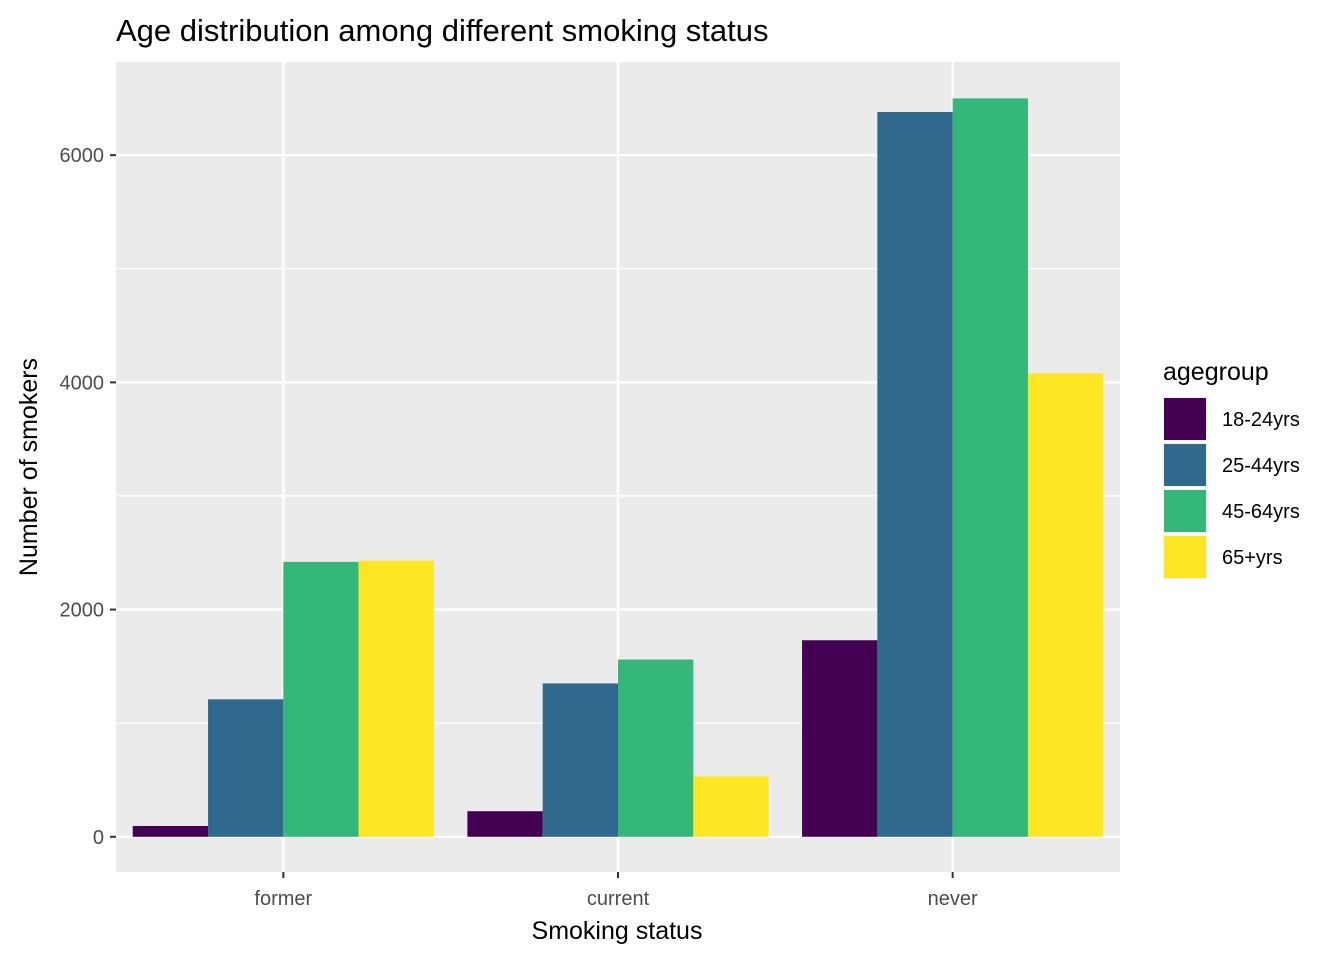 The width and height of the screenshot is (1344, 960). Describe the element at coordinates (1216, 372) in the screenshot. I see `legend-title: agegroup` at that location.